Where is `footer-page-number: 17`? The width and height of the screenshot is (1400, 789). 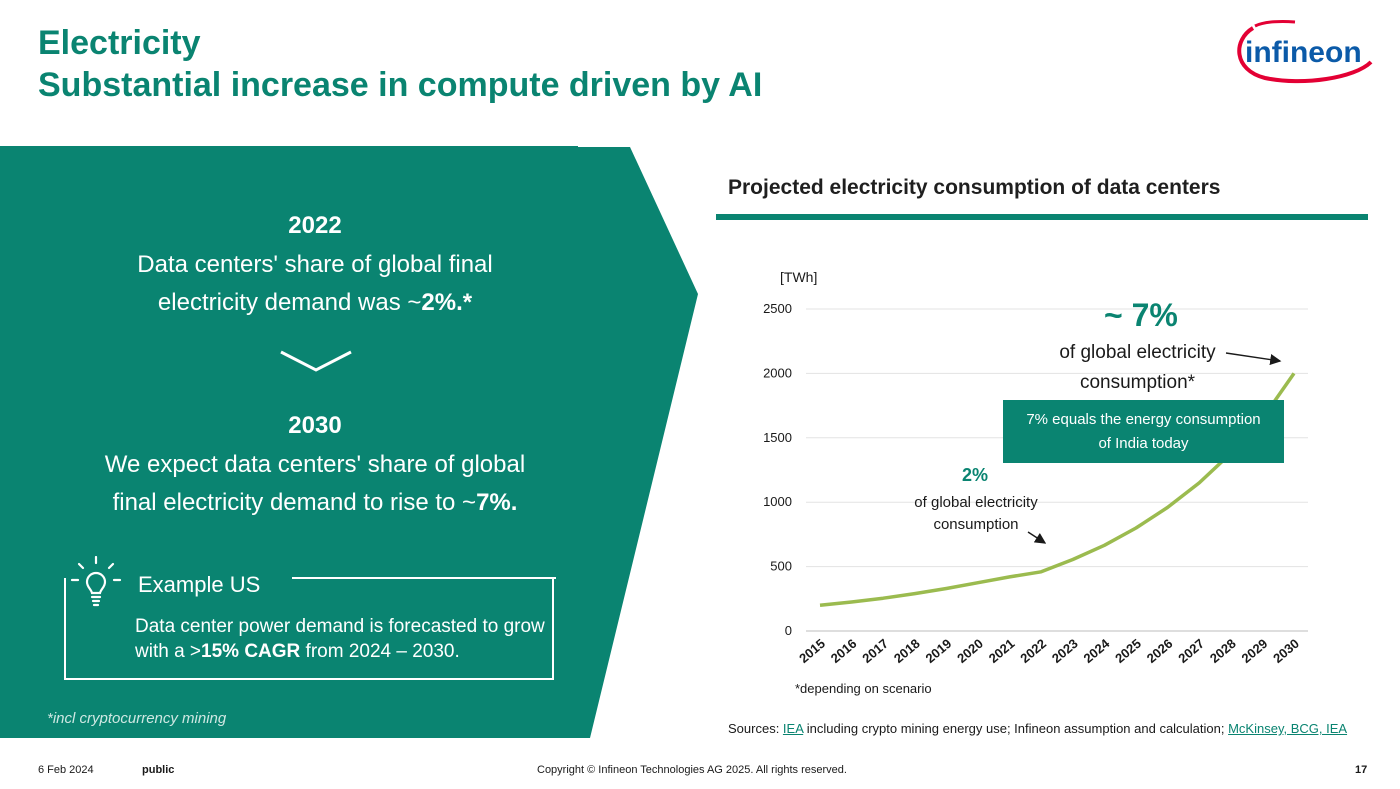 footer-page-number: 17 is located at coordinates (1361, 770).